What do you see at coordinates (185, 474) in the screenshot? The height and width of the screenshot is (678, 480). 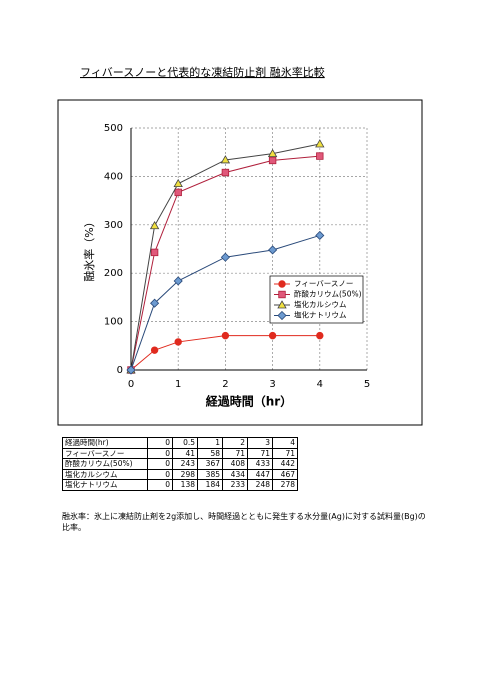 I see `table-cell: 298` at bounding box center [185, 474].